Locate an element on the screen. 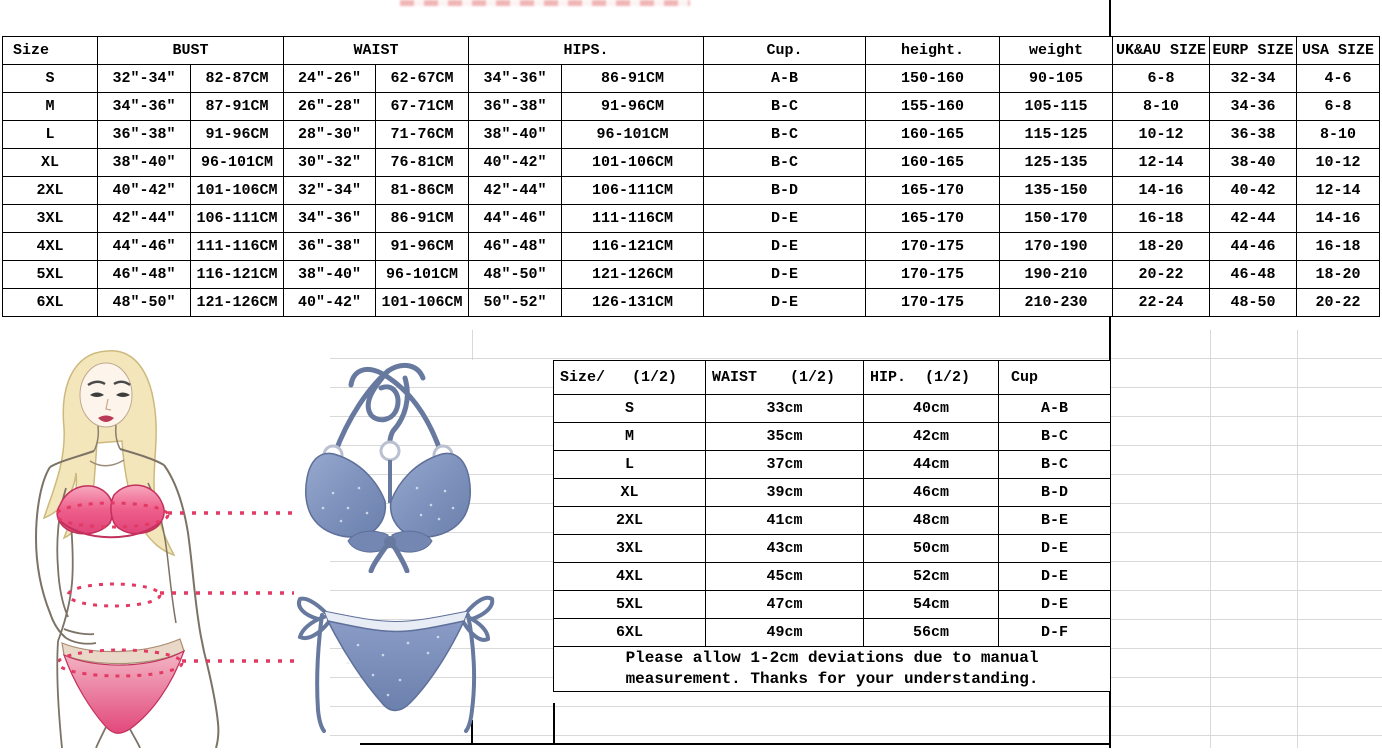 The height and width of the screenshot is (753, 1382). size-label: Size/ is located at coordinates (583, 377).